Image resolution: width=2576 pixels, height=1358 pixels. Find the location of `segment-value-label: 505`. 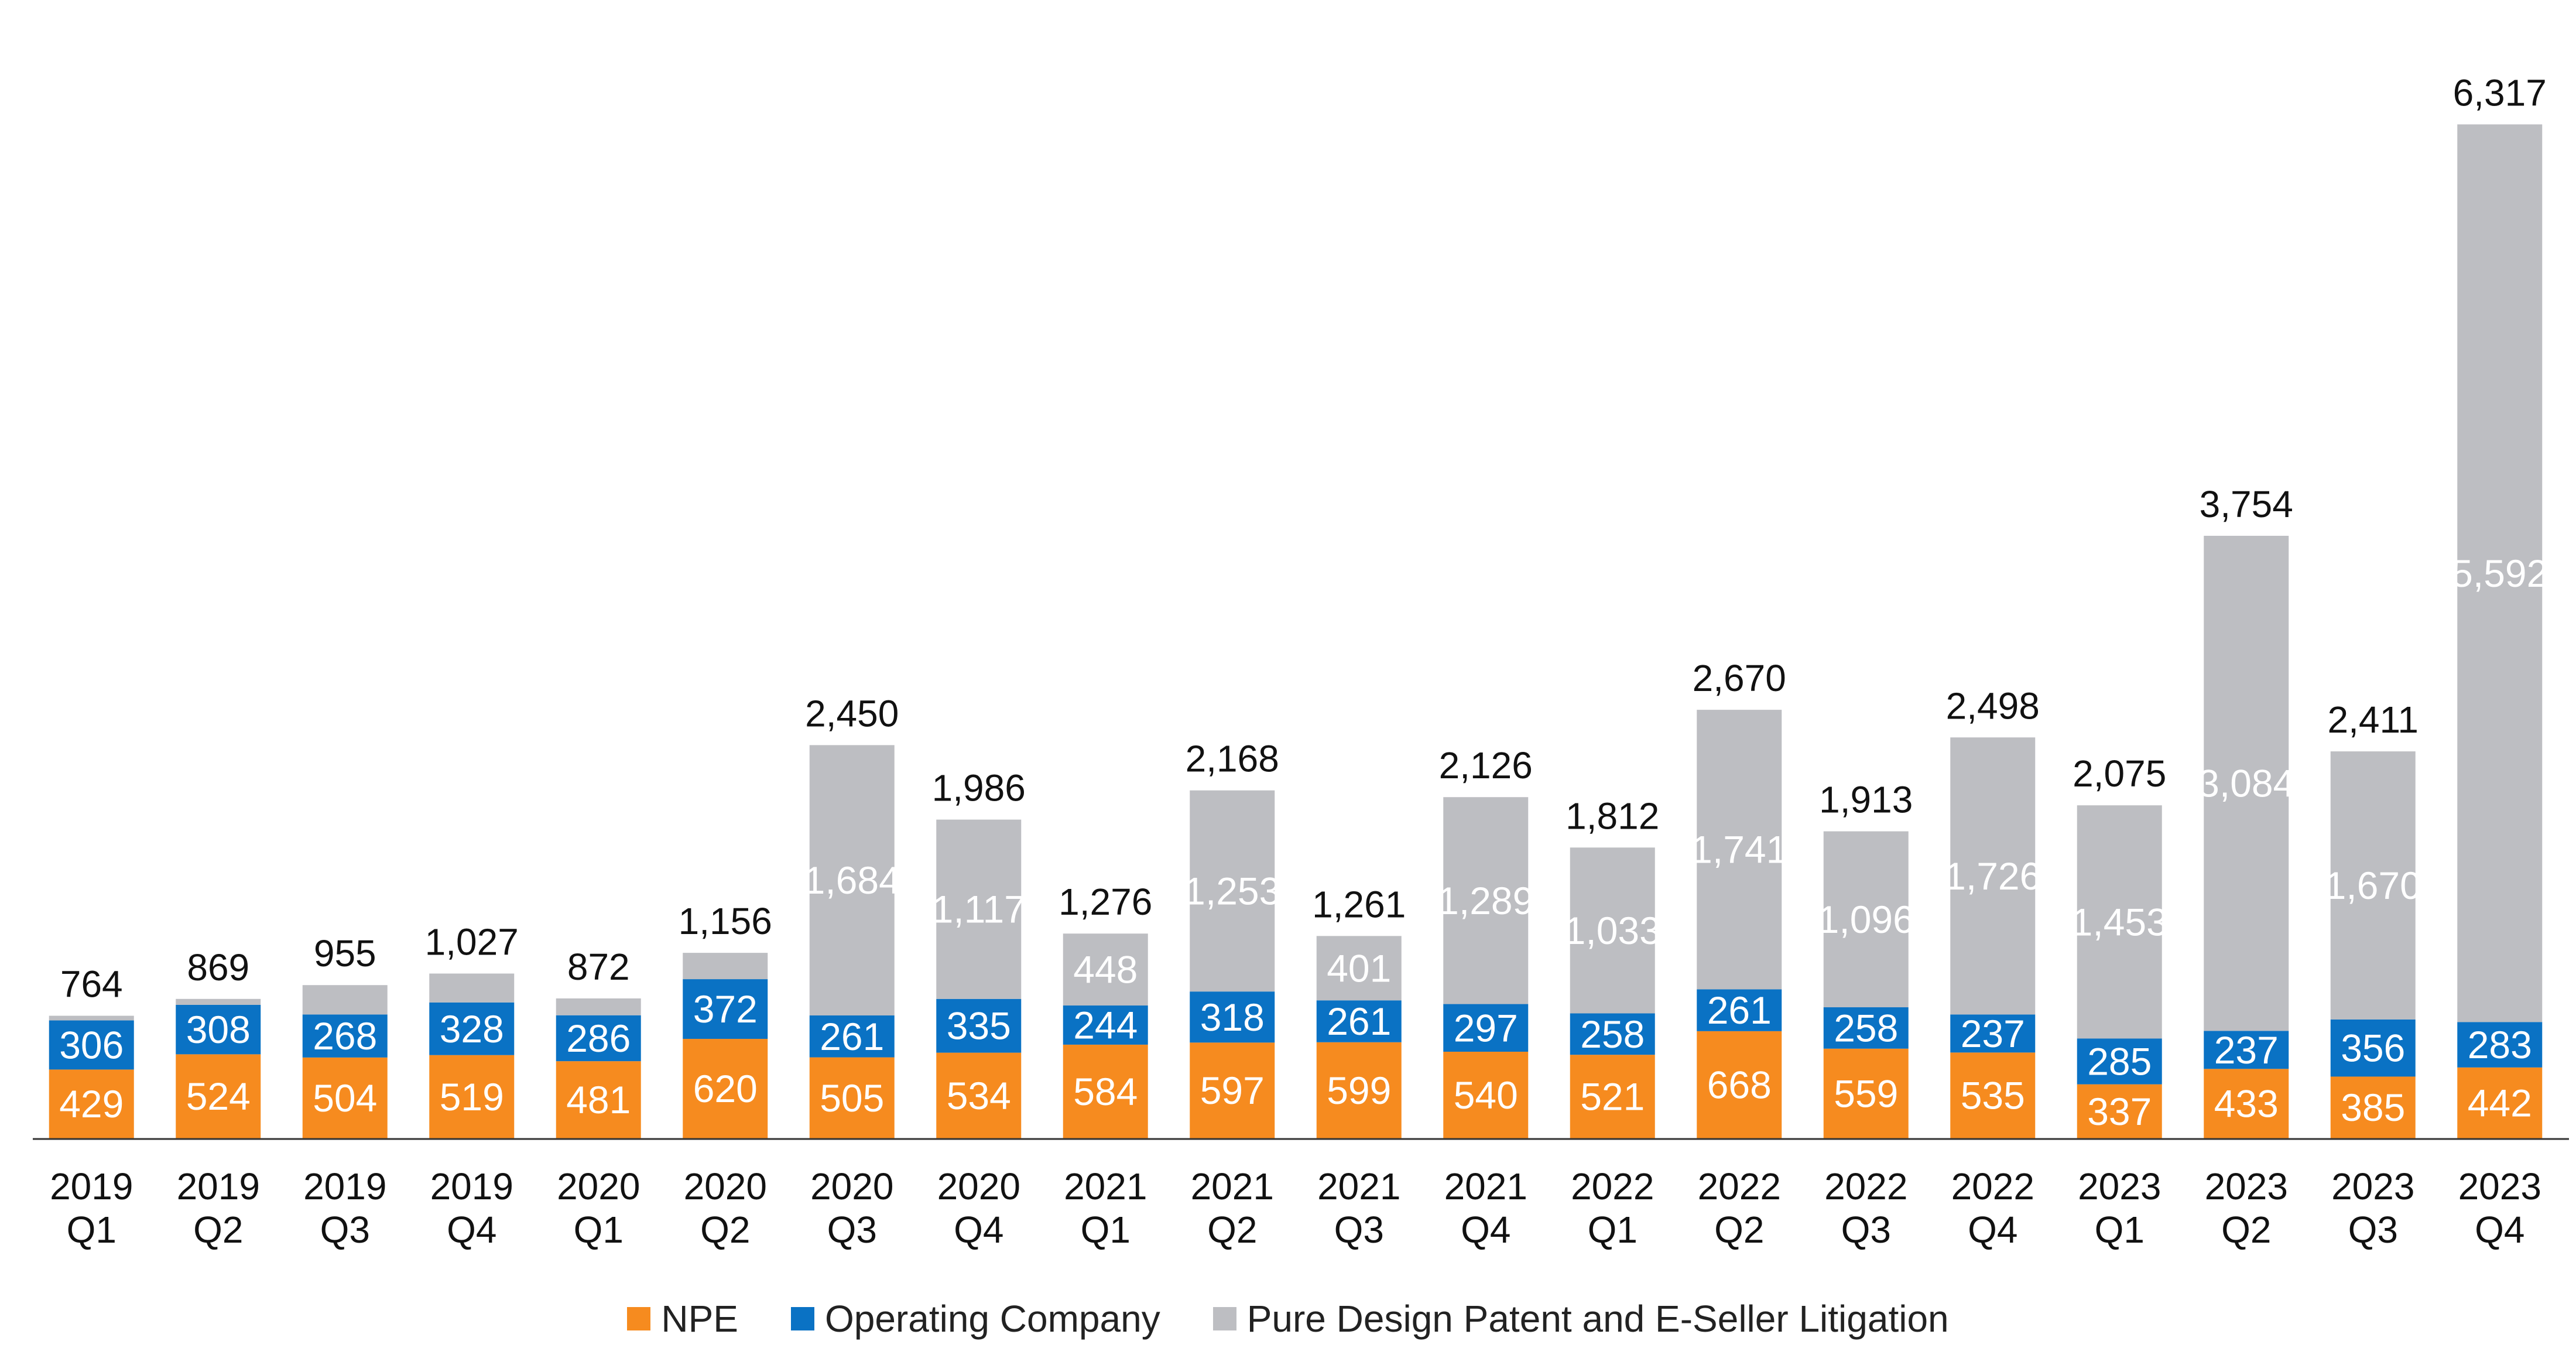

segment-value-label: 505 is located at coordinates (852, 1098).